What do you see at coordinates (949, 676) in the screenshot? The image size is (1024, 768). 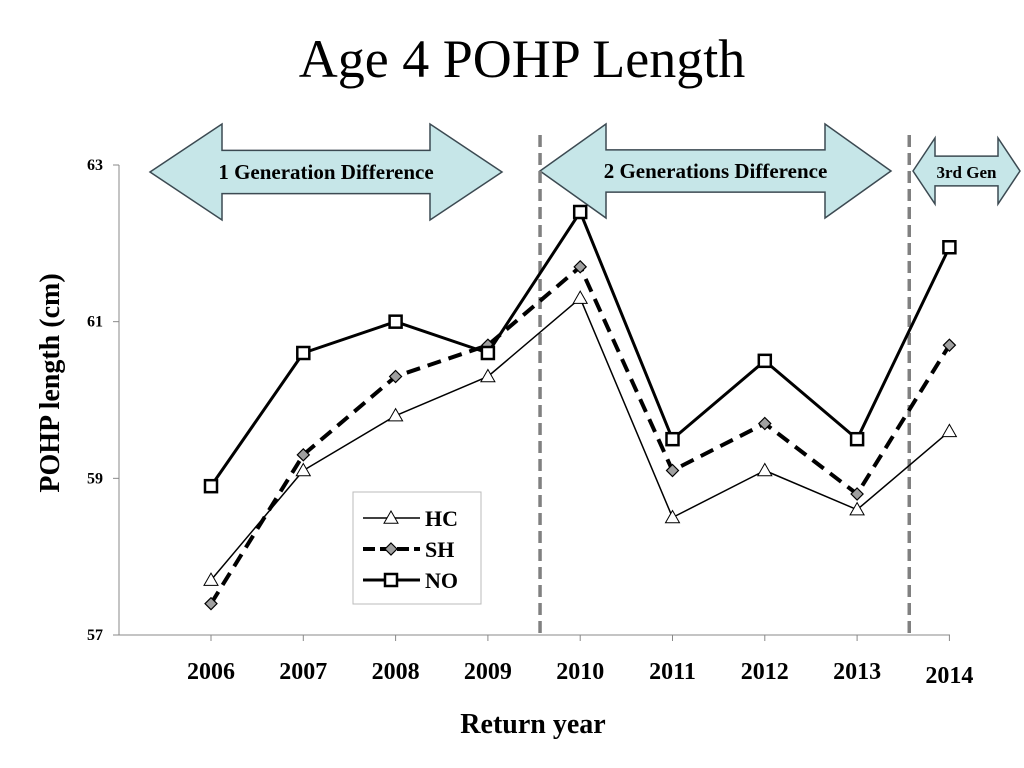 I see `x-tick-label: 2014` at bounding box center [949, 676].